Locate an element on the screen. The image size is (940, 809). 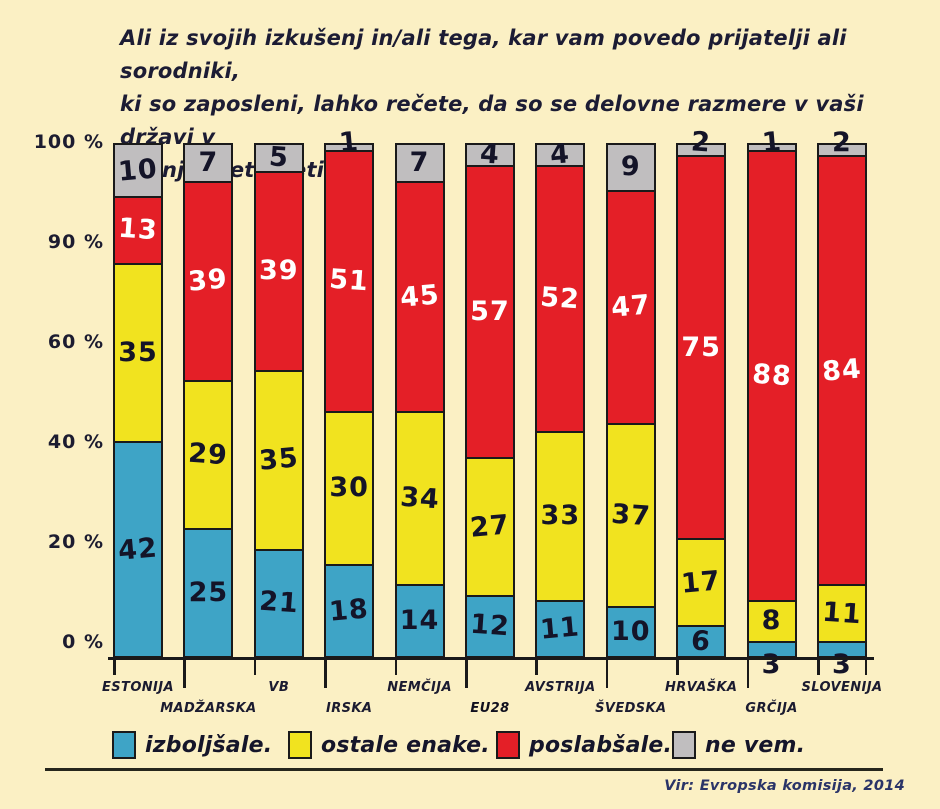
country-label-švedska: ŠVEDSKA is located at coordinates (631, 708).